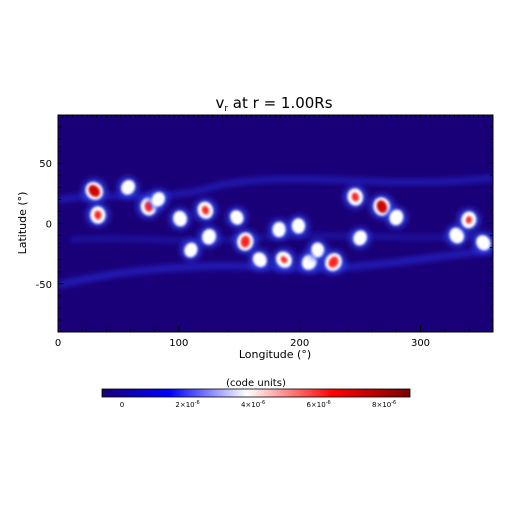  I want to click on colorbar, so click(256, 393).